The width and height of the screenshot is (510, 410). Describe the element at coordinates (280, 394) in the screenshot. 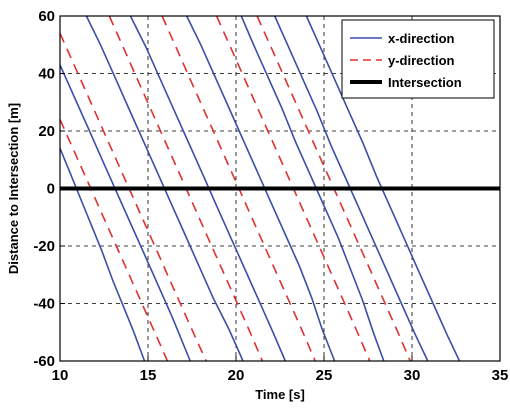

I see `x-axis-label: Time [s]` at that location.